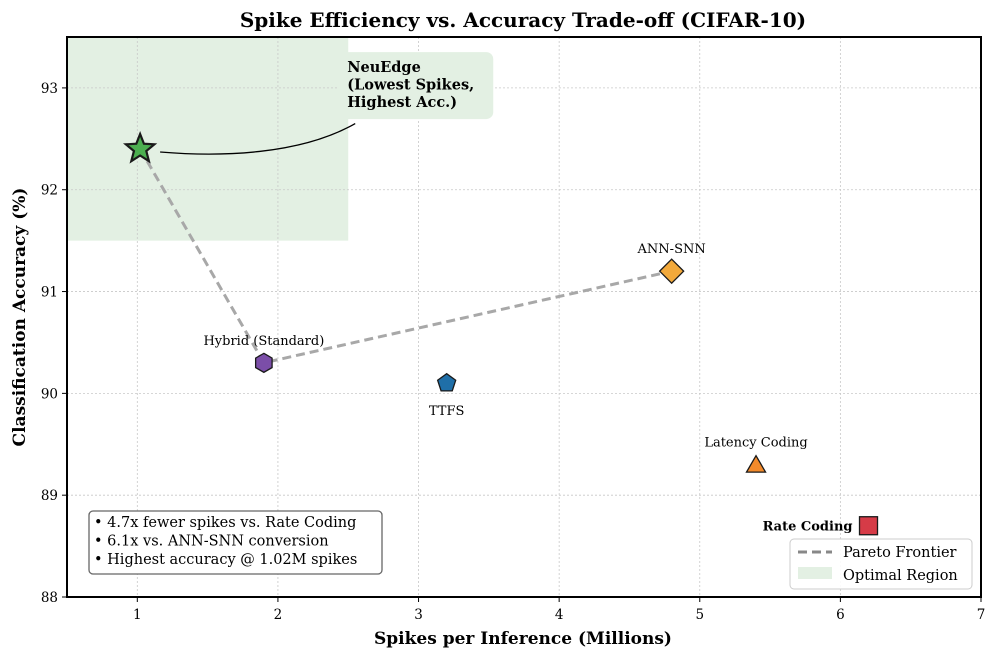 The width and height of the screenshot is (997, 659). What do you see at coordinates (446, 382) in the screenshot?
I see `ttfs-marker` at bounding box center [446, 382].